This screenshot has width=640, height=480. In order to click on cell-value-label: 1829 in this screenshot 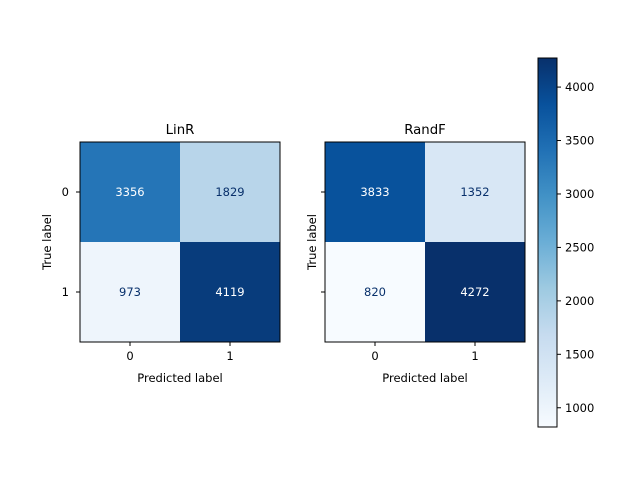, I will do `click(229, 192)`.